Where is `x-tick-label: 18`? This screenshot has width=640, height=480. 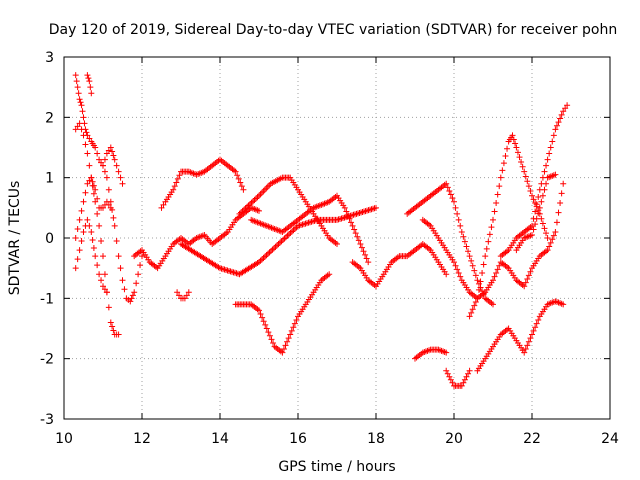
x-tick-label: 18 is located at coordinates (376, 439).